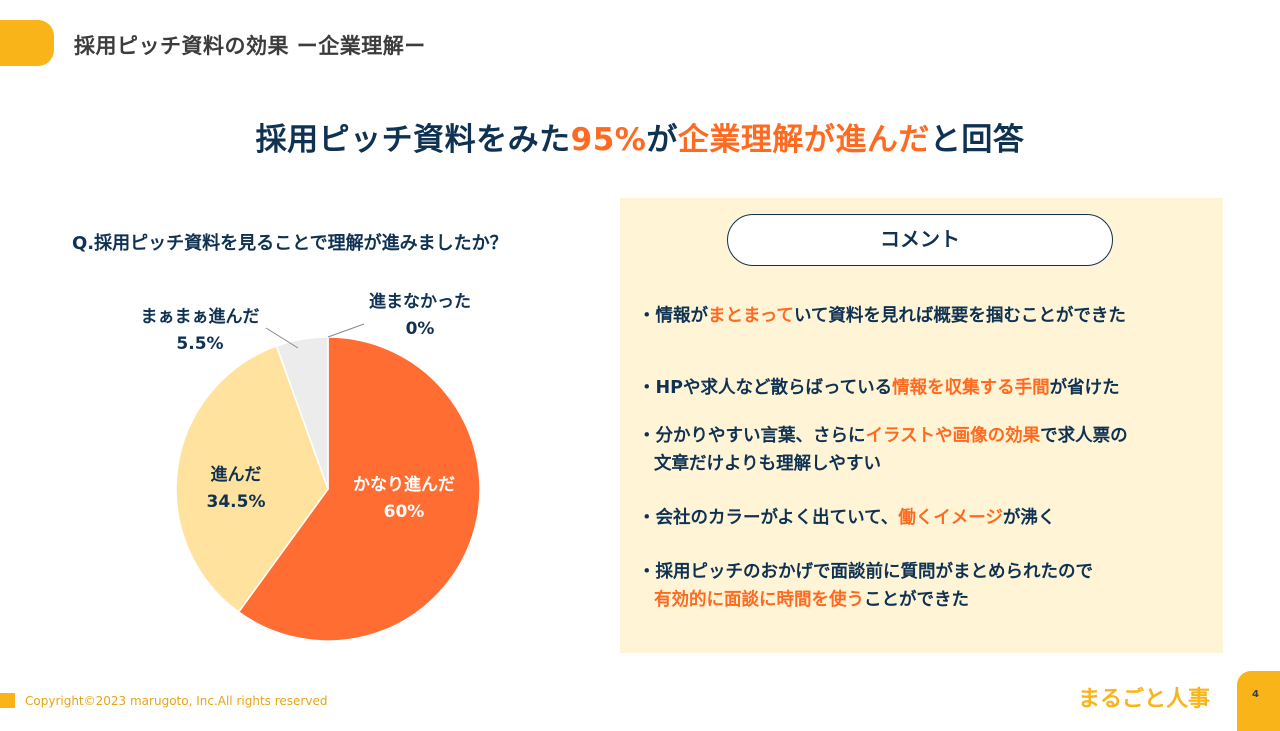  Describe the element at coordinates (200, 317) in the screenshot. I see `pie-label-2: まぁまぁ進んだ` at that location.